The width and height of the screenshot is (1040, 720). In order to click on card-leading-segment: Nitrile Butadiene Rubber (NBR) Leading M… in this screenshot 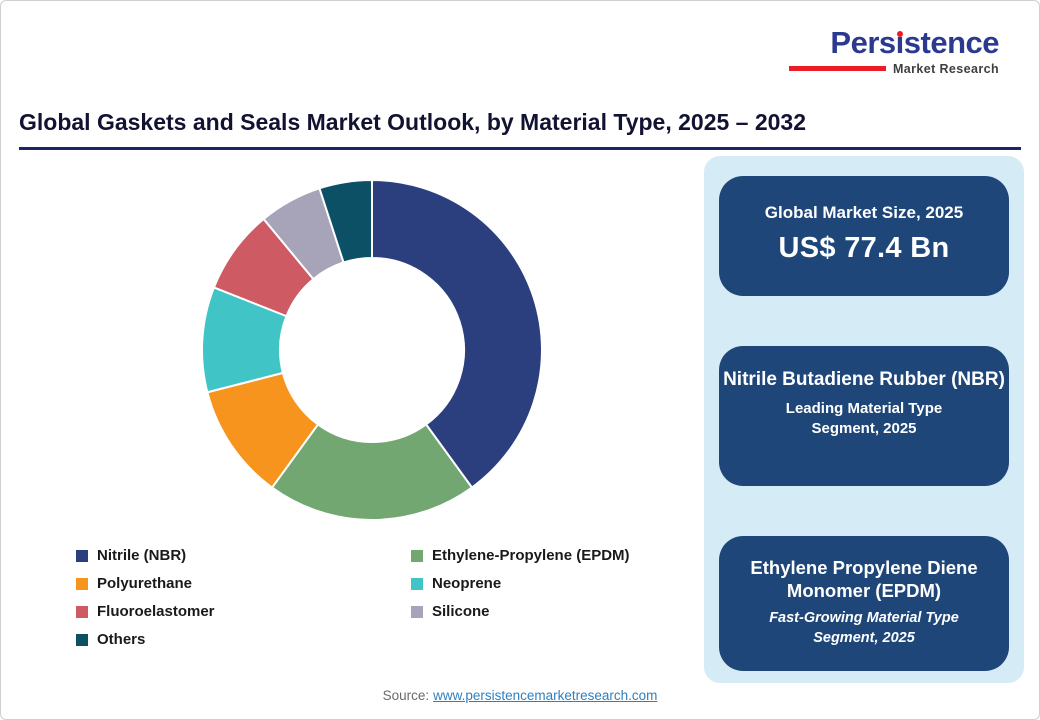, I will do `click(864, 416)`.